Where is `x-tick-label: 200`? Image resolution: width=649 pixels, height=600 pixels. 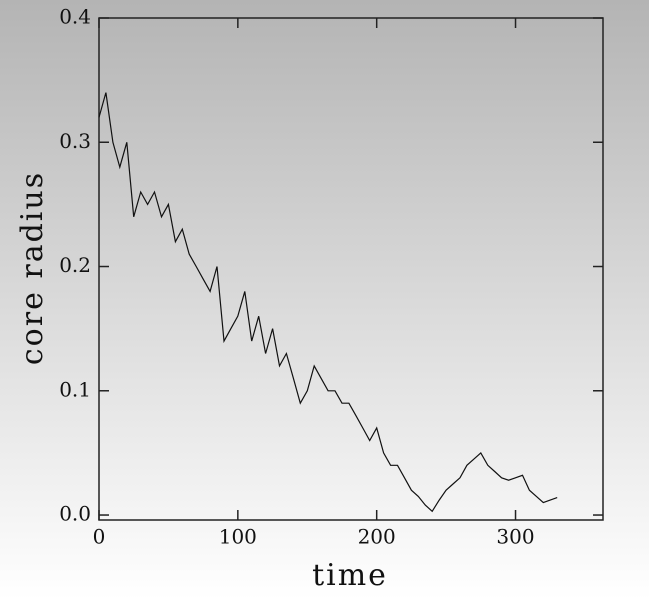
x-tick-label: 200 is located at coordinates (377, 537).